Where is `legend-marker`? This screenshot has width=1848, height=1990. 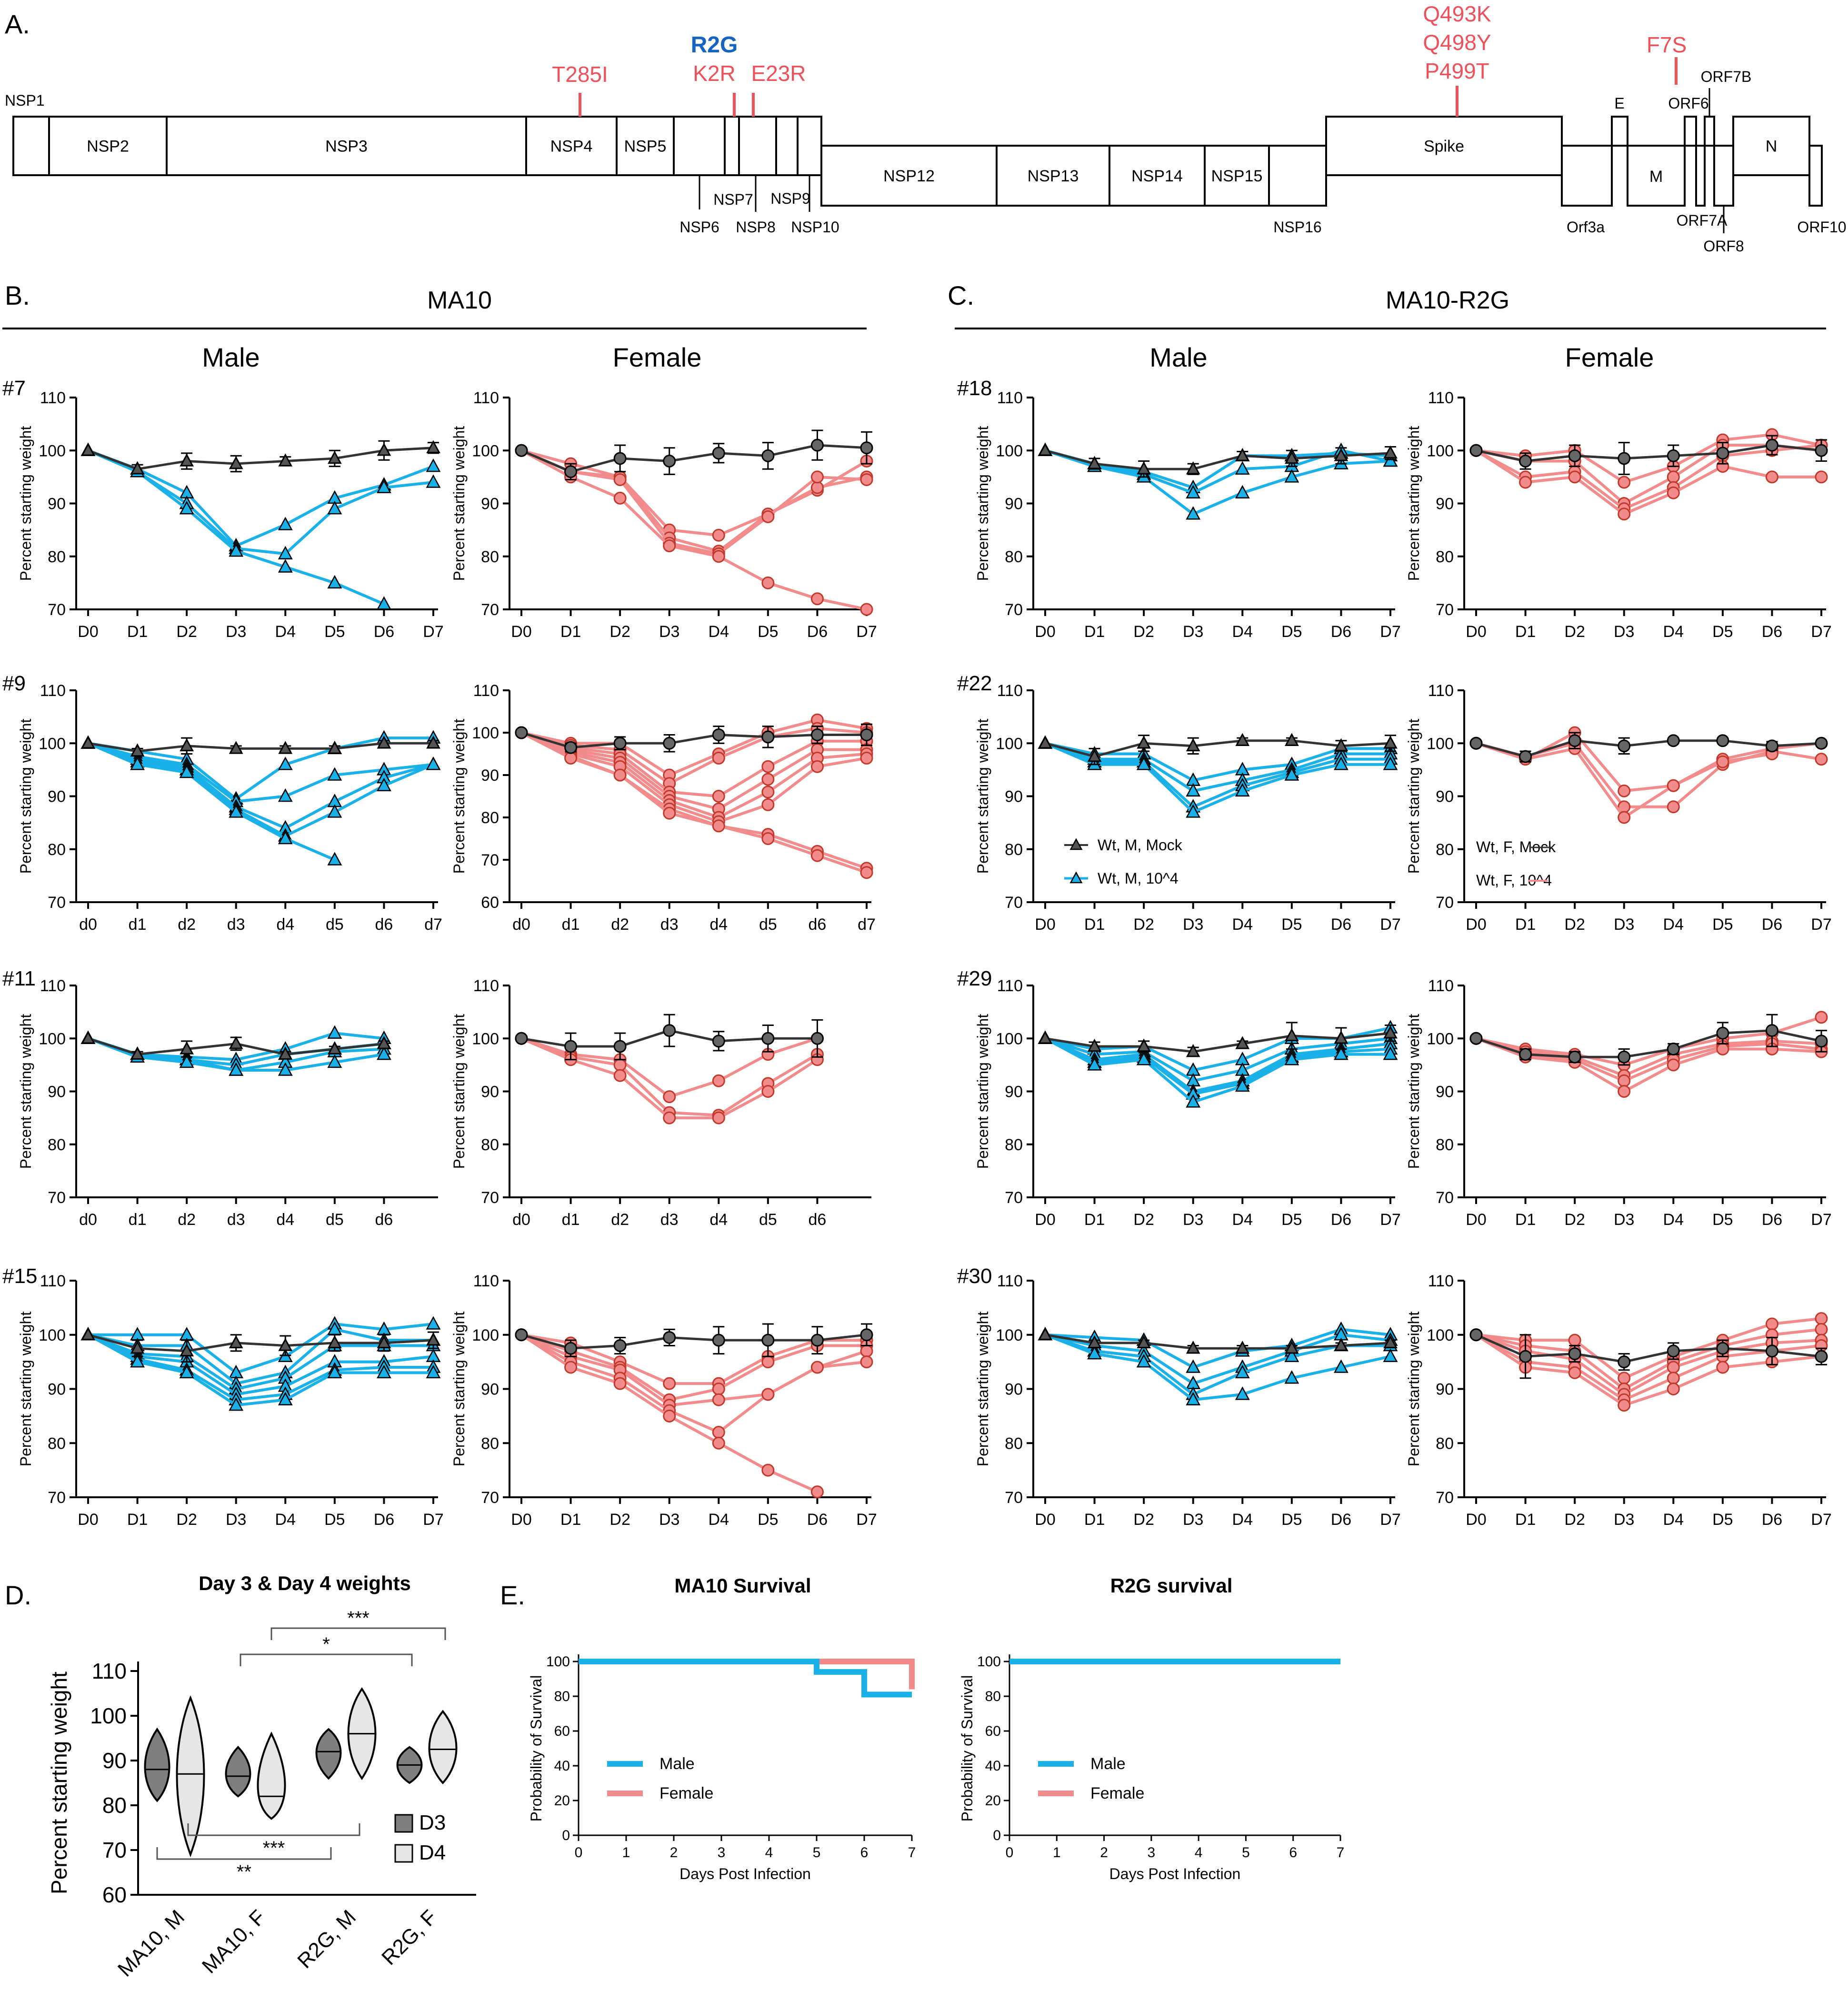 legend-marker is located at coordinates (1076, 877).